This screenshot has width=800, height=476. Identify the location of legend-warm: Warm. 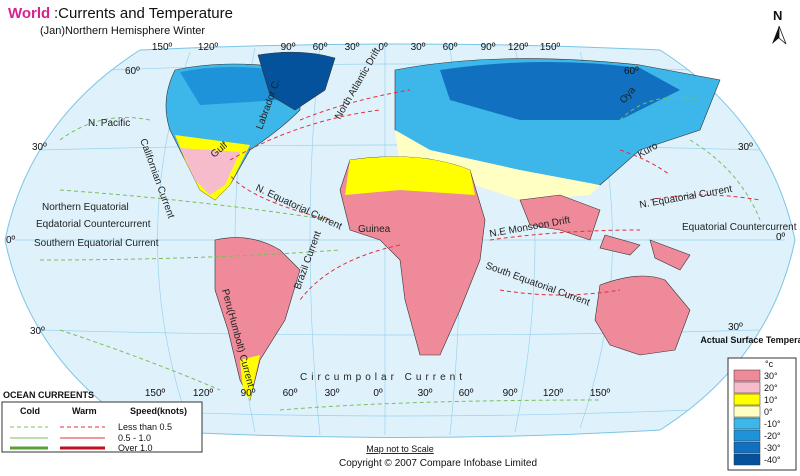
(84, 411).